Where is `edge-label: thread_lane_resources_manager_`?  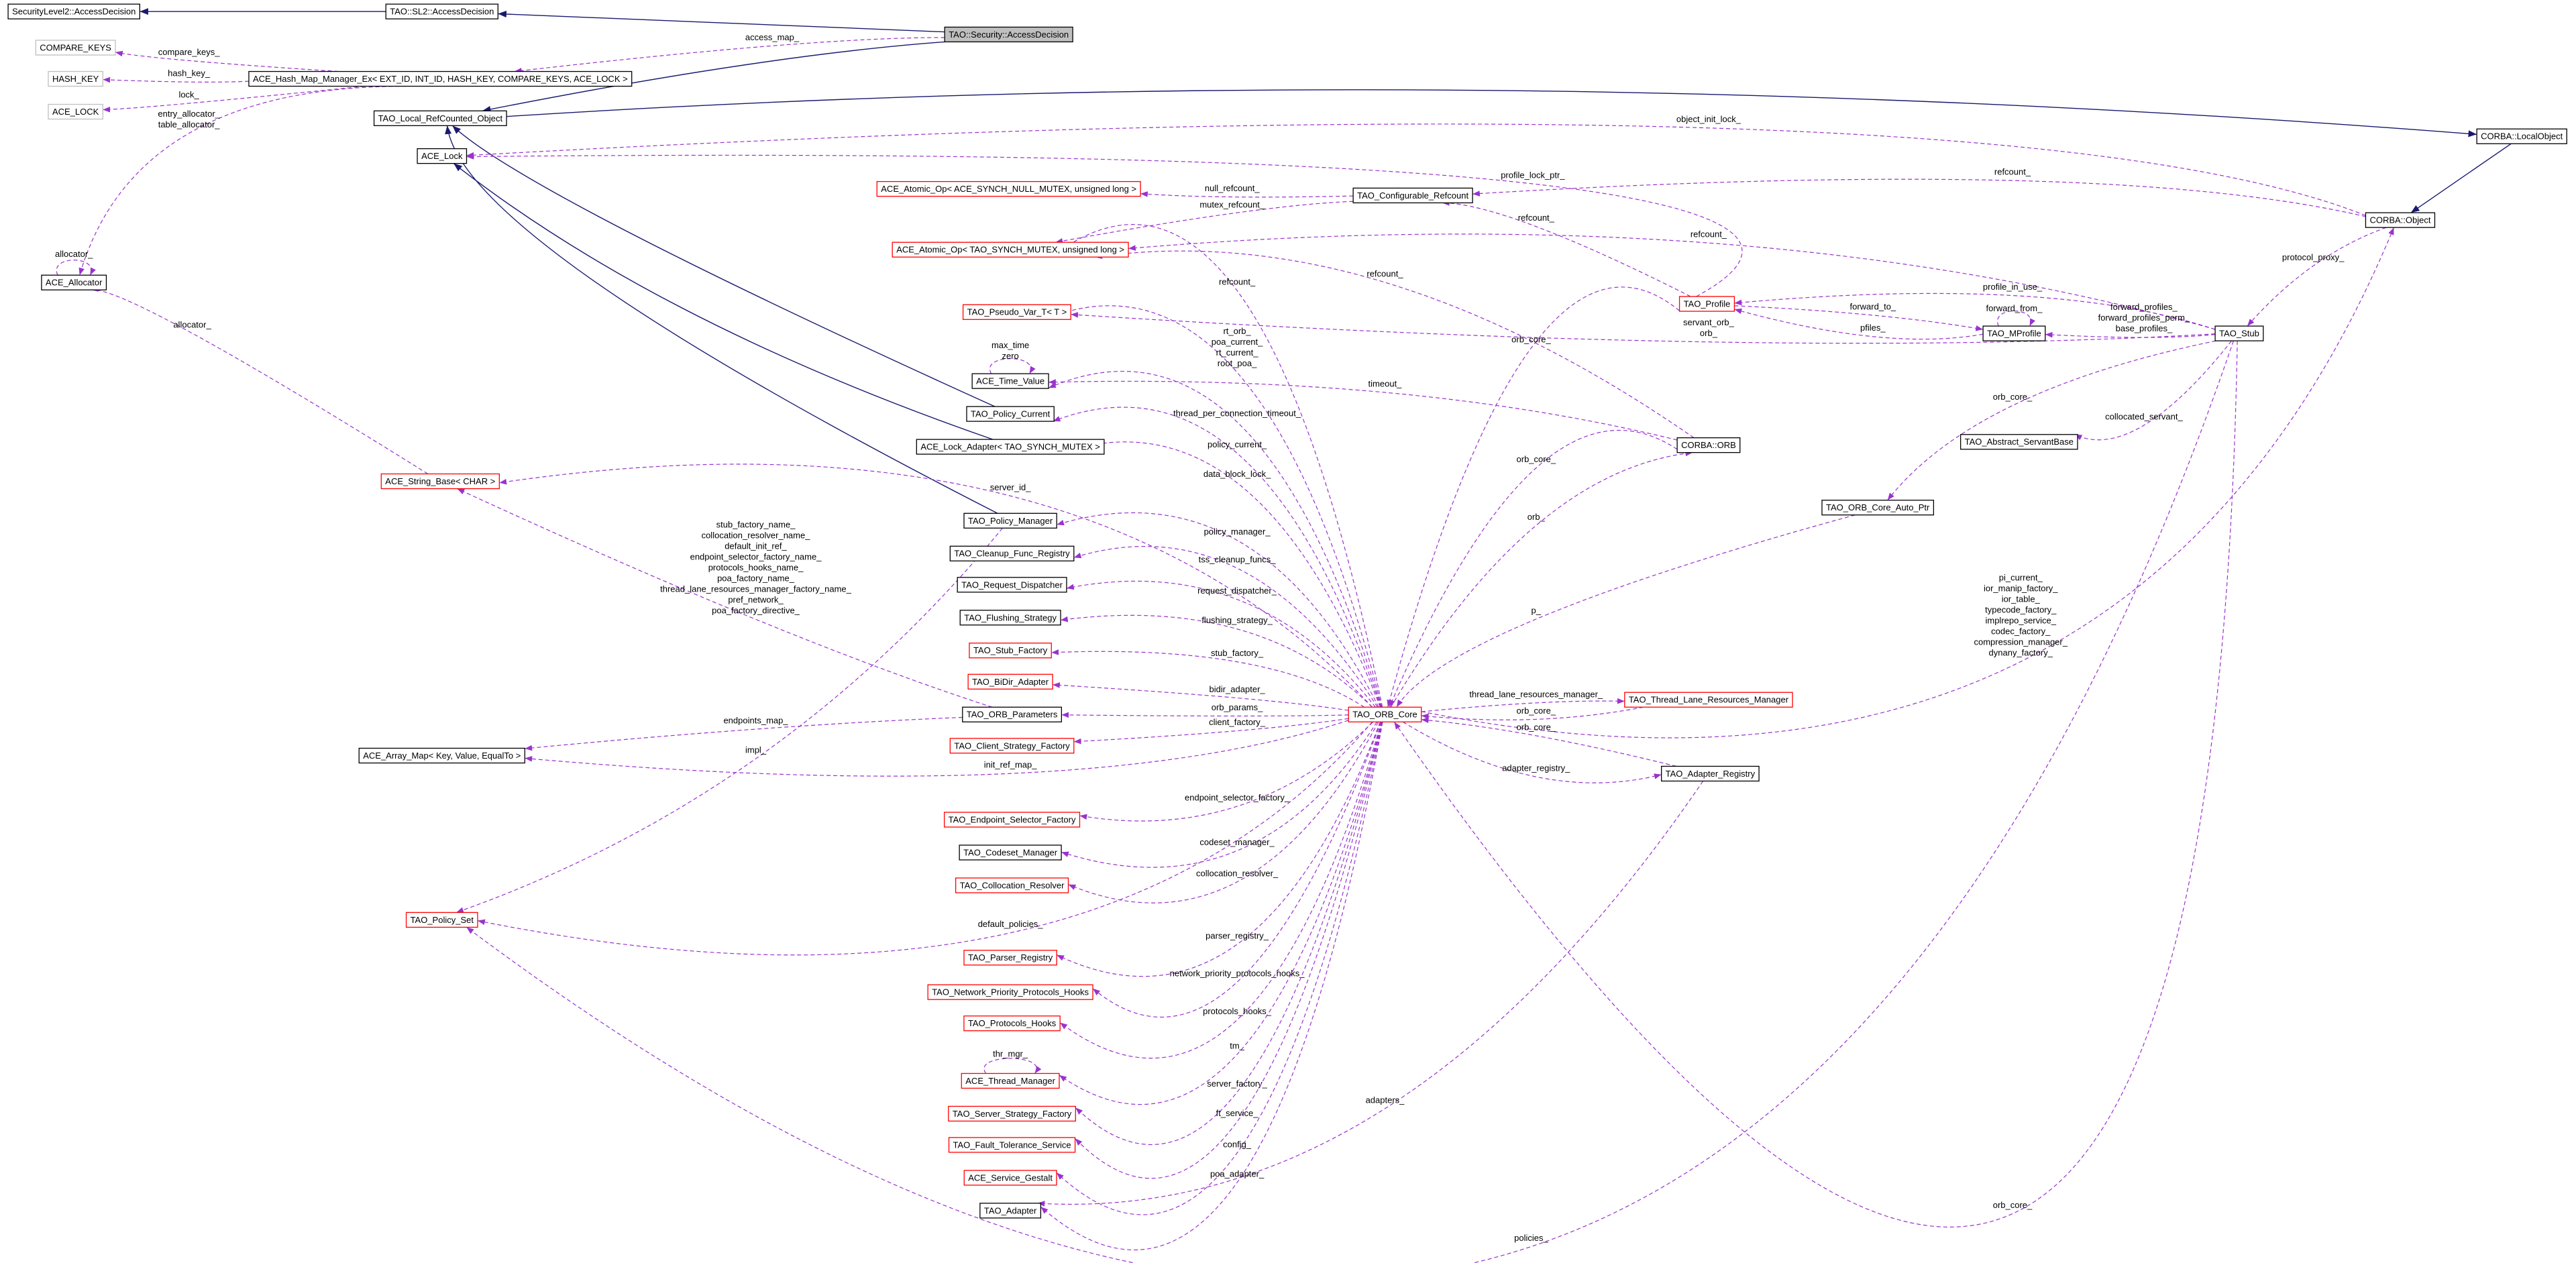 edge-label: thread_lane_resources_manager_ is located at coordinates (1536, 694).